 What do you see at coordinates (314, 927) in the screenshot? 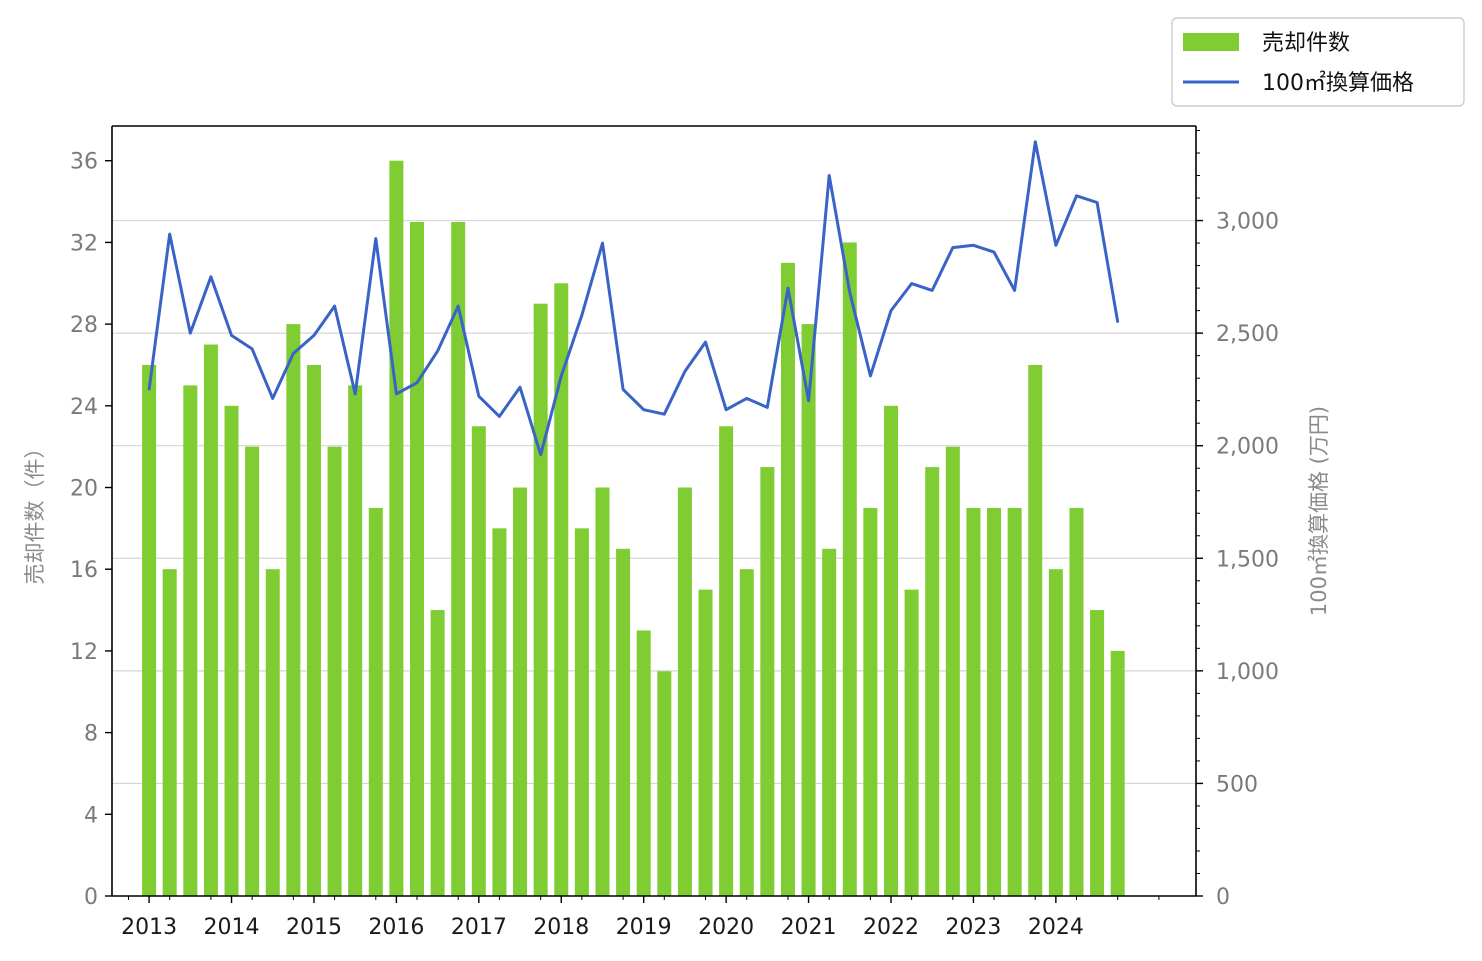
I see `x-tick-label: 2015` at bounding box center [314, 927].